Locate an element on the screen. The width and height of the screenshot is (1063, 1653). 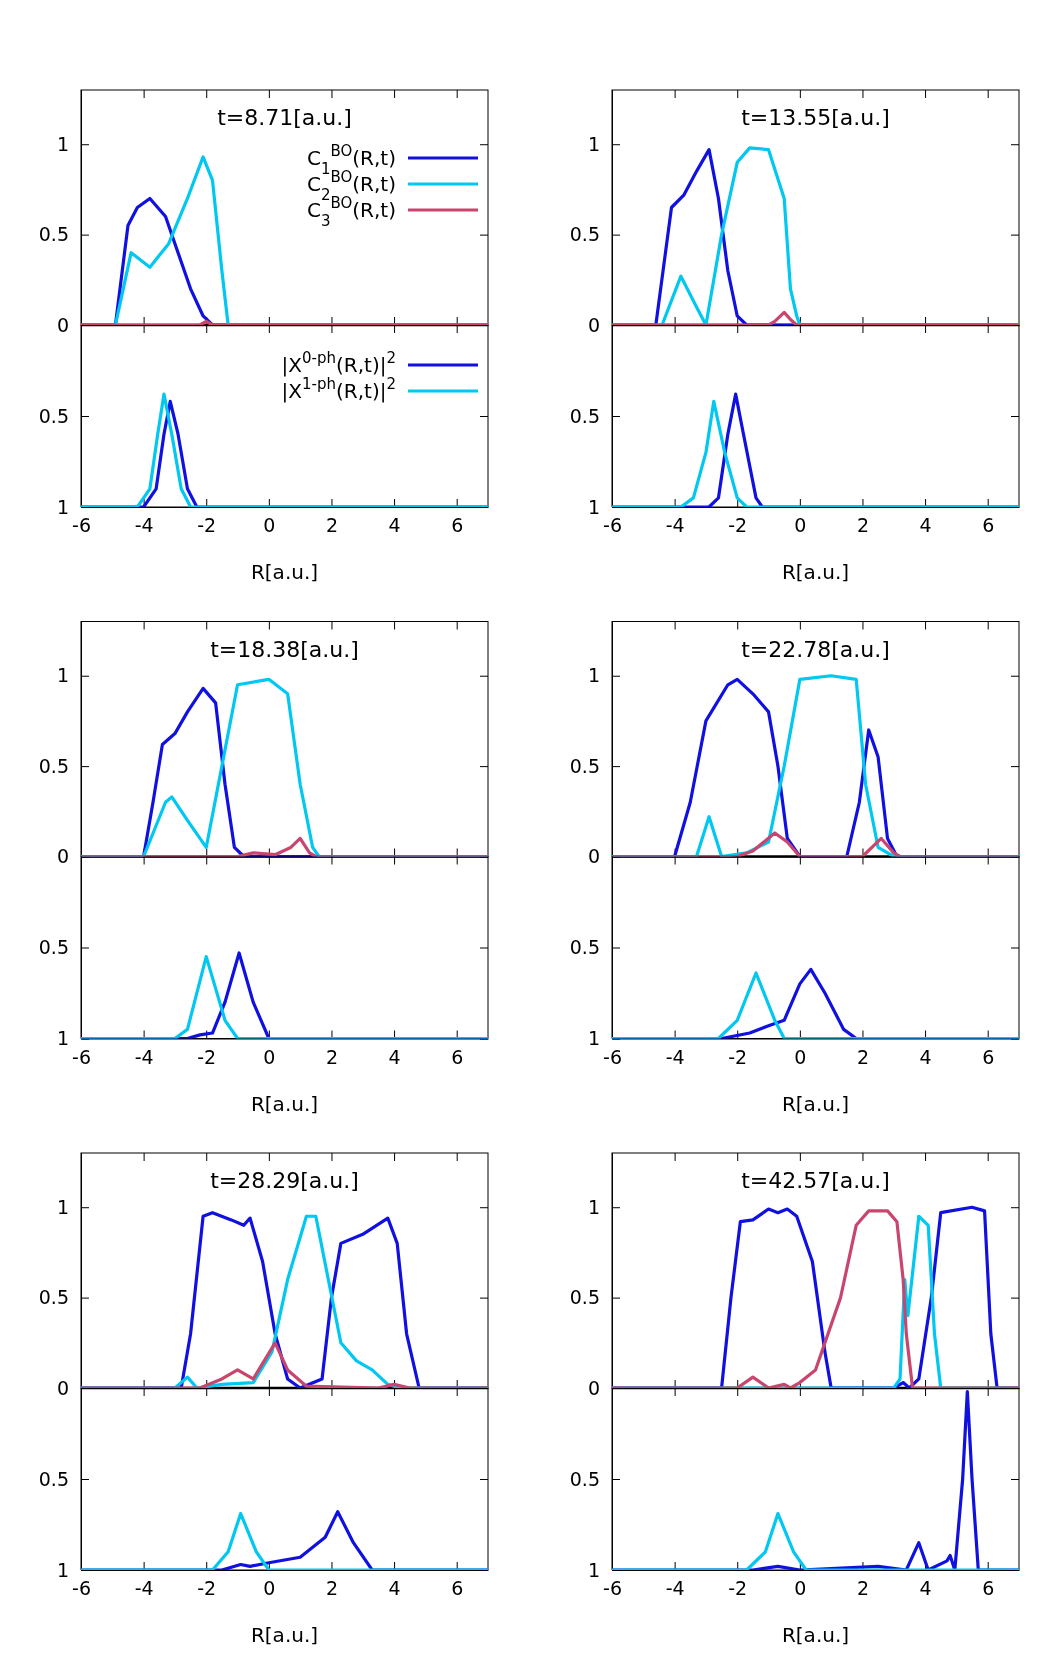
text: t=42.57[a.u.] is located at coordinates (815, 1180).